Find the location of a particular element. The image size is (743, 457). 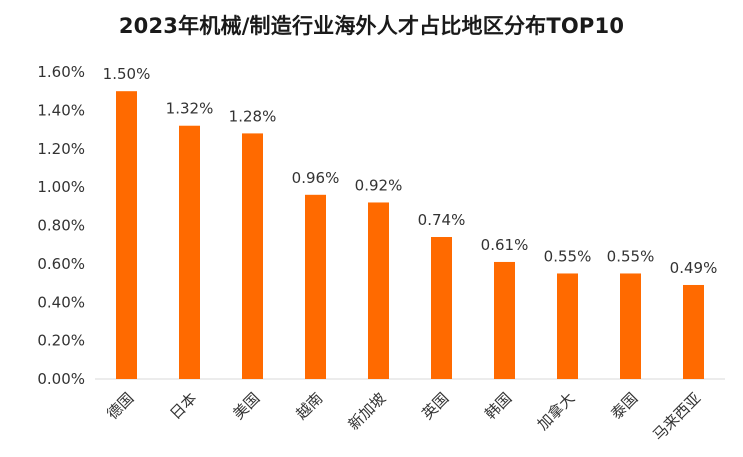

category-label: 新加坡 is located at coordinates (367, 411).